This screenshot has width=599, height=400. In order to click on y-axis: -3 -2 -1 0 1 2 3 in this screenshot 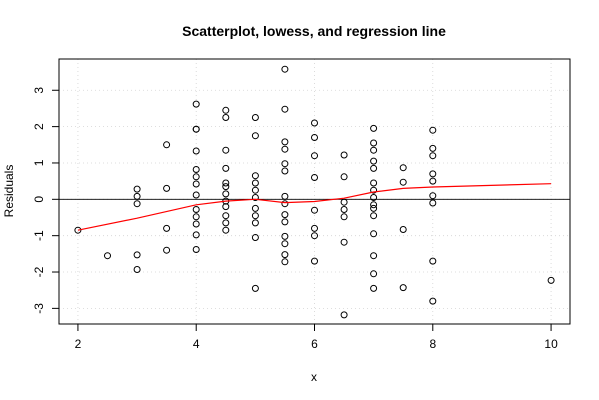, I will do `click(46, 200)`.